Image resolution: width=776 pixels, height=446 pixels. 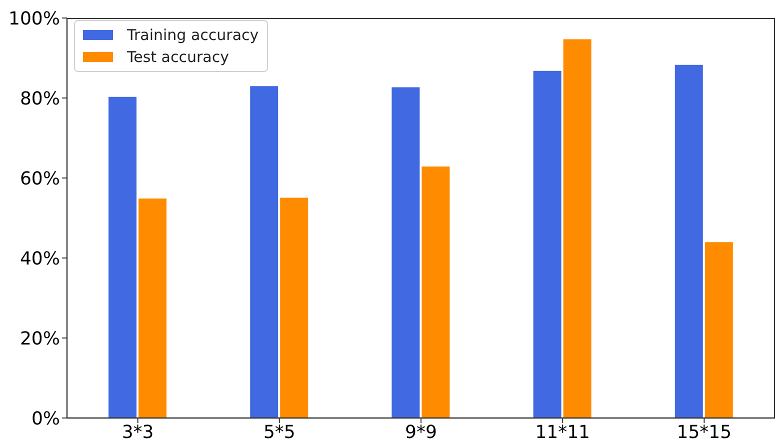 What do you see at coordinates (40, 339) in the screenshot?
I see `y-tick-label: 20%` at bounding box center [40, 339].